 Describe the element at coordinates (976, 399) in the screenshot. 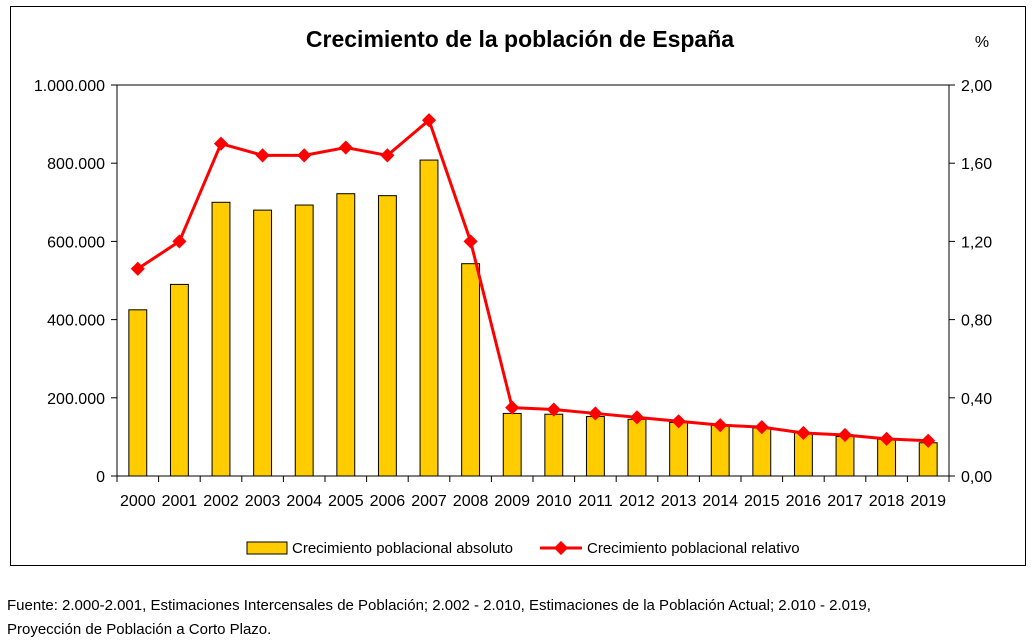

I see `right-tick-label: 0,40` at that location.